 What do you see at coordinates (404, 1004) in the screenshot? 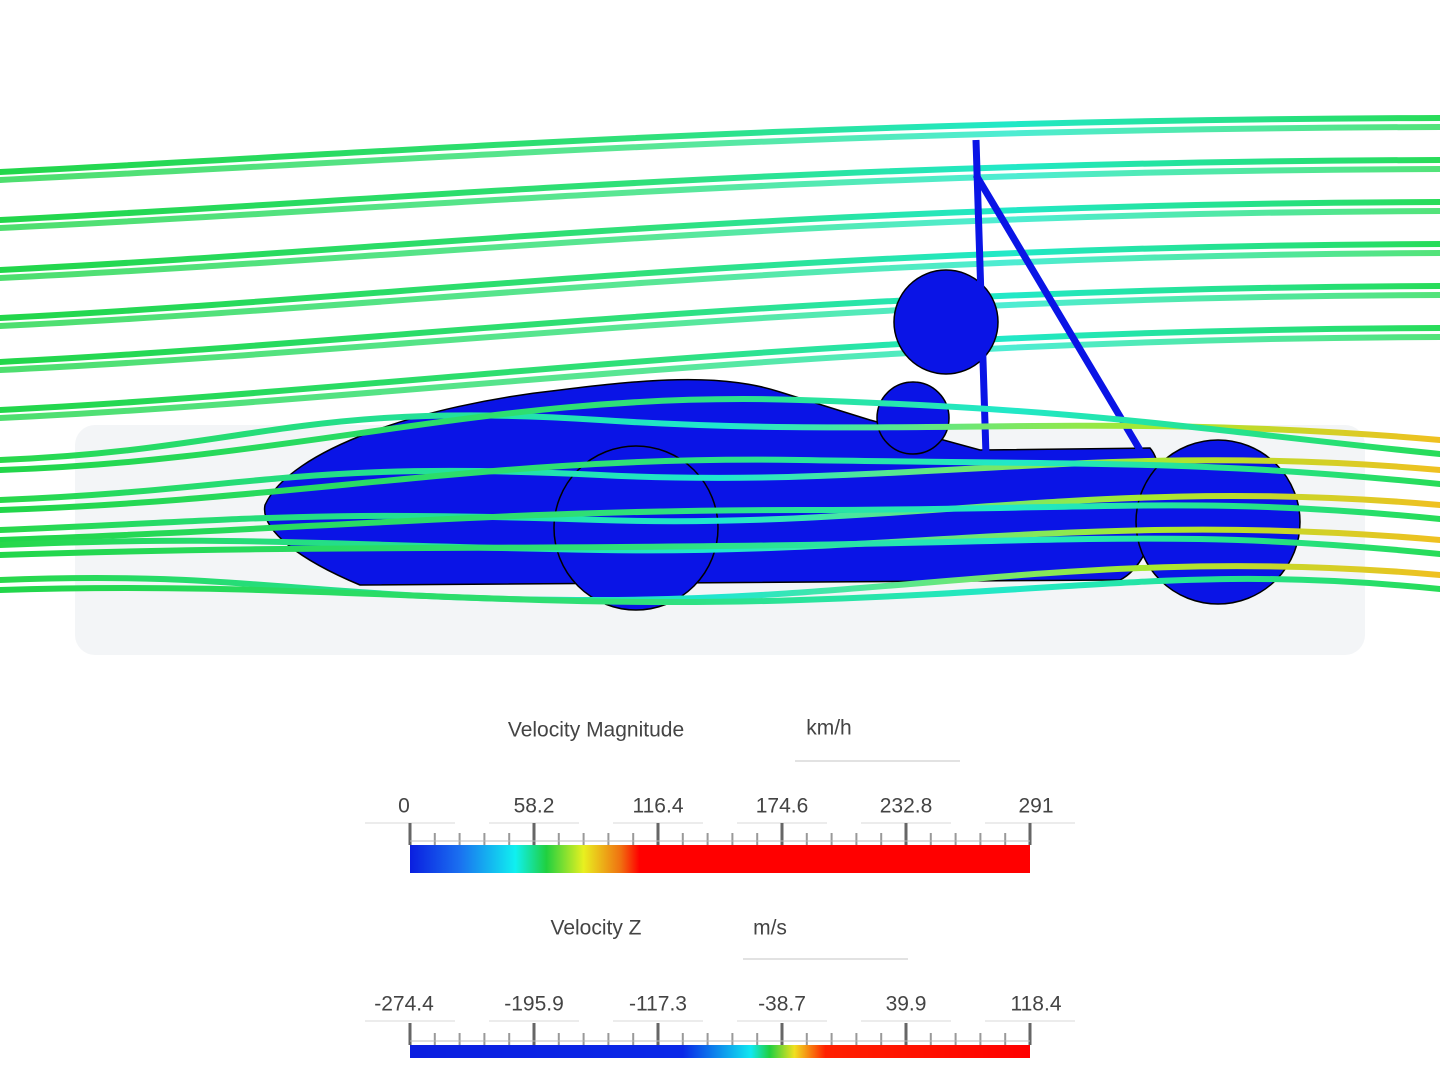
I see `tick-label: -274.4` at bounding box center [404, 1004].